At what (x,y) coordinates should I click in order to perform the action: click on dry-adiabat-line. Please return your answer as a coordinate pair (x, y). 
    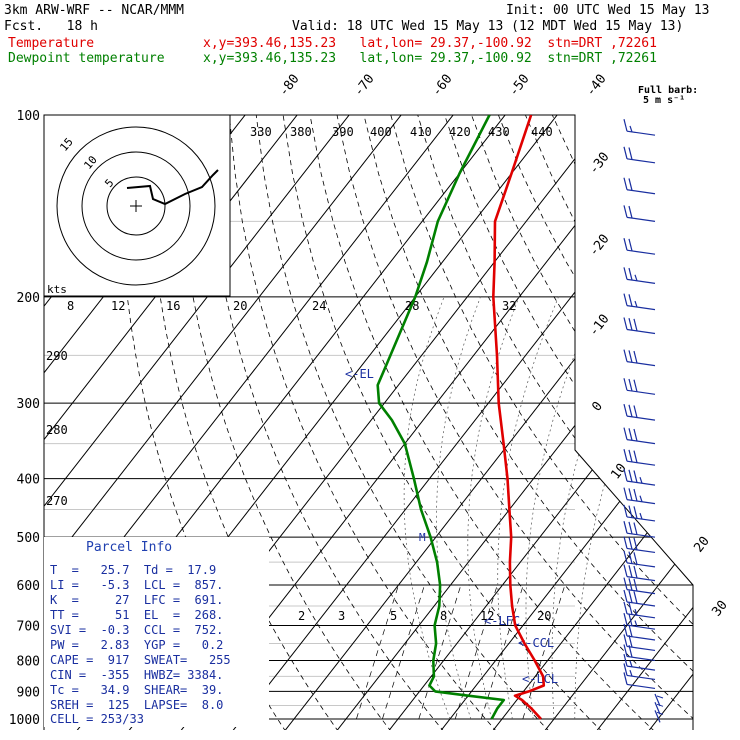
    Looking at the image, I should click on (635, 422).